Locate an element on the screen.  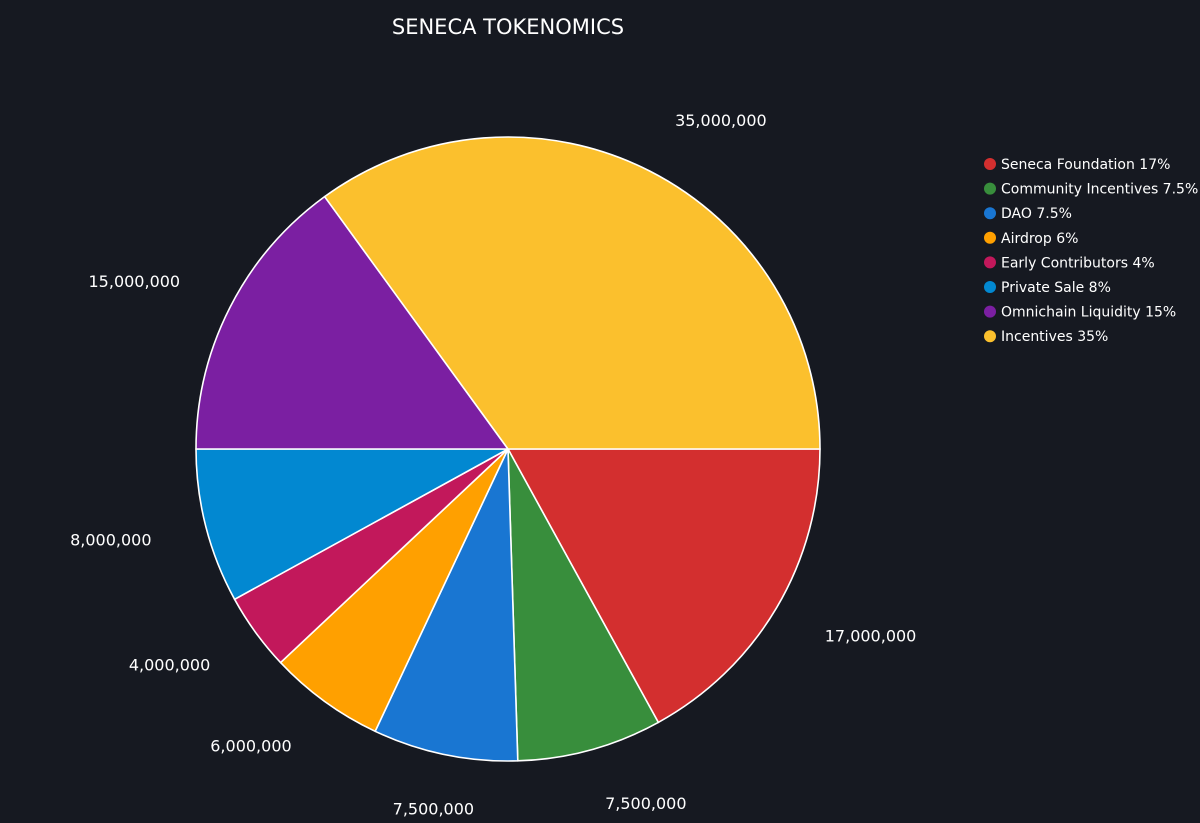
legend-item: Airdrop 6% is located at coordinates (1039, 239).